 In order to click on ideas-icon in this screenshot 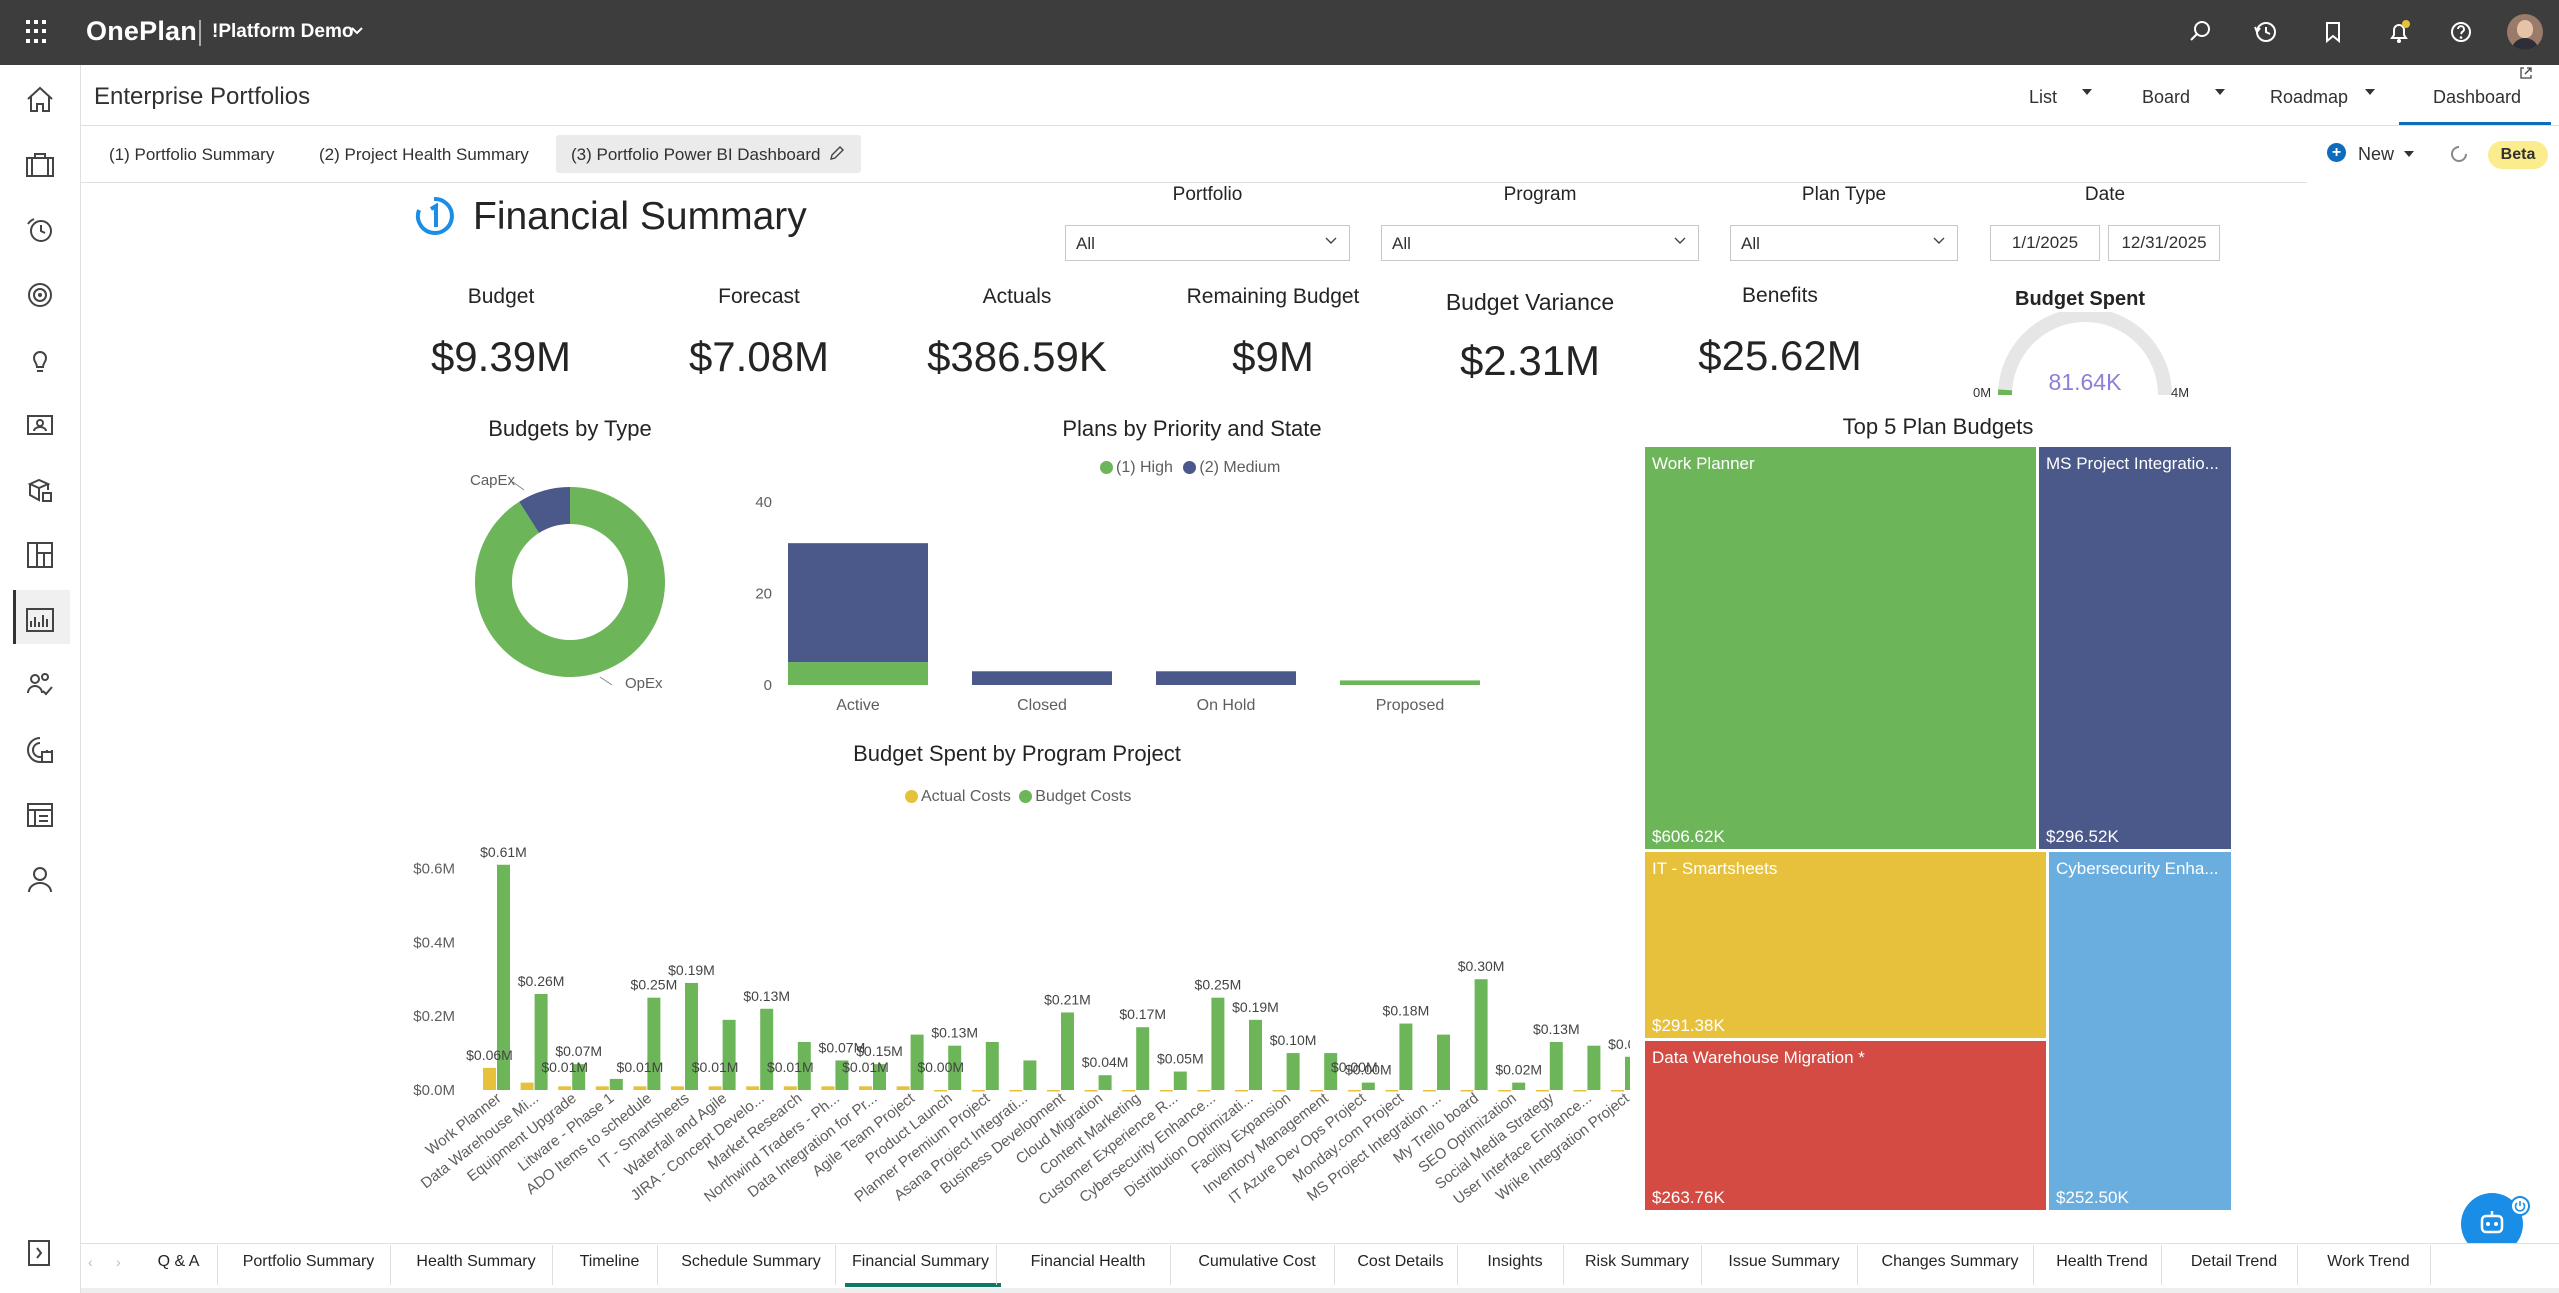, I will do `click(40, 360)`.